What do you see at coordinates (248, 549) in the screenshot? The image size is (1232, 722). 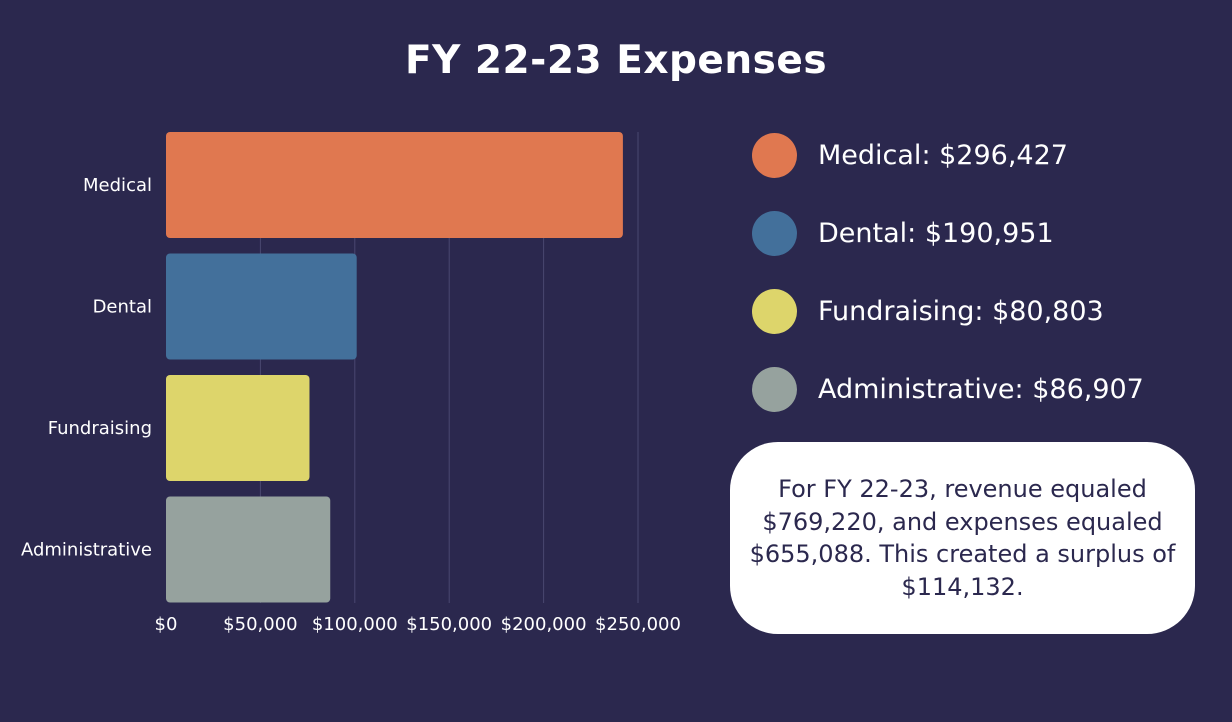 I see `bar-administrative` at bounding box center [248, 549].